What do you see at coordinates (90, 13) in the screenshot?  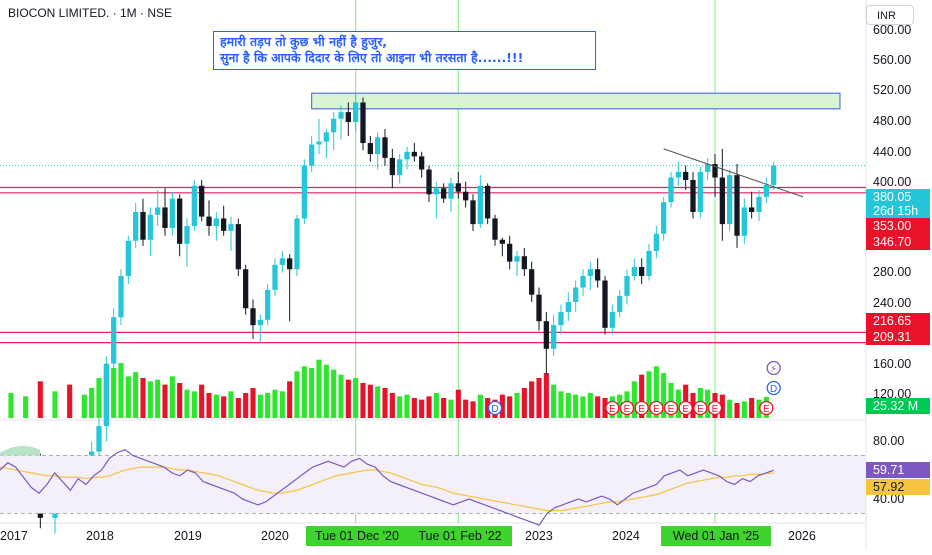 I see `symbol-title: BIOCON LIMITED. · 1M · NSE` at bounding box center [90, 13].